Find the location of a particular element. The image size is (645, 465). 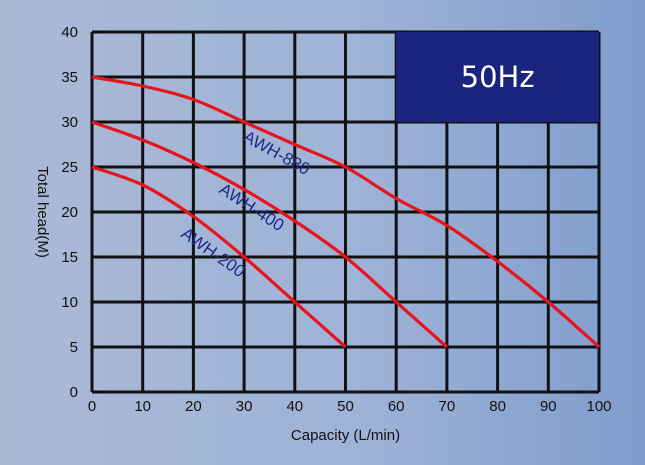

frequency-badge-box is located at coordinates (497, 77).